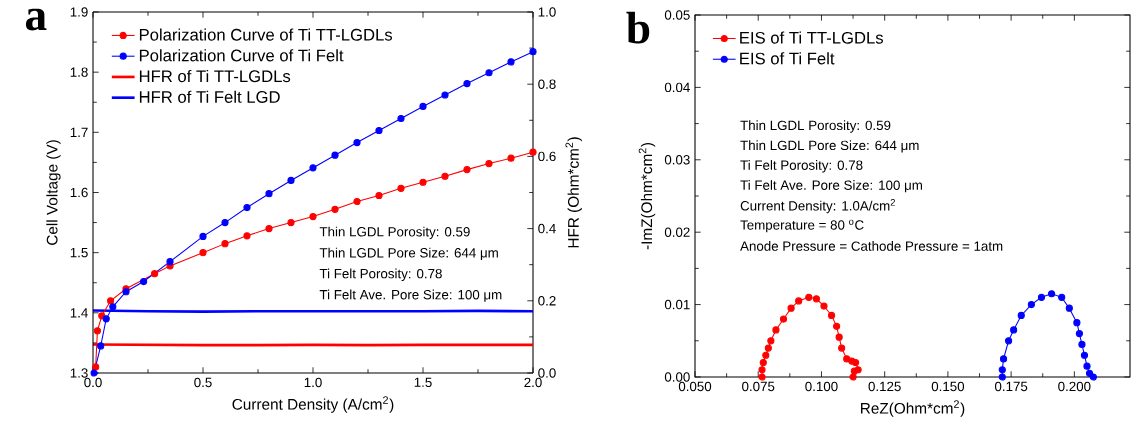 This screenshot has width=1140, height=445. Describe the element at coordinates (209, 96) in the screenshot. I see `legend-label: HFR of Ti Felt LGD` at that location.